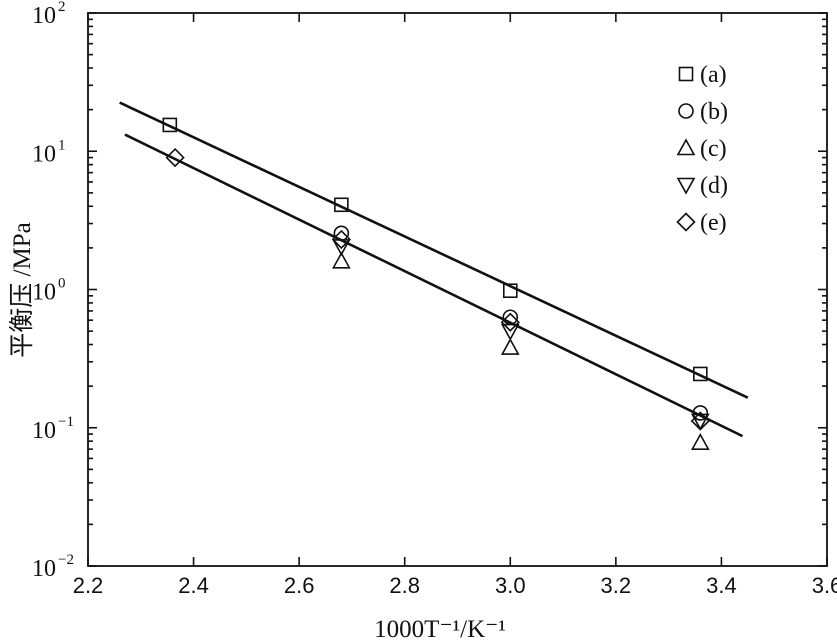 The width and height of the screenshot is (837, 642). I want to click on y-tick-label-exponent: −1, so click(66, 422).